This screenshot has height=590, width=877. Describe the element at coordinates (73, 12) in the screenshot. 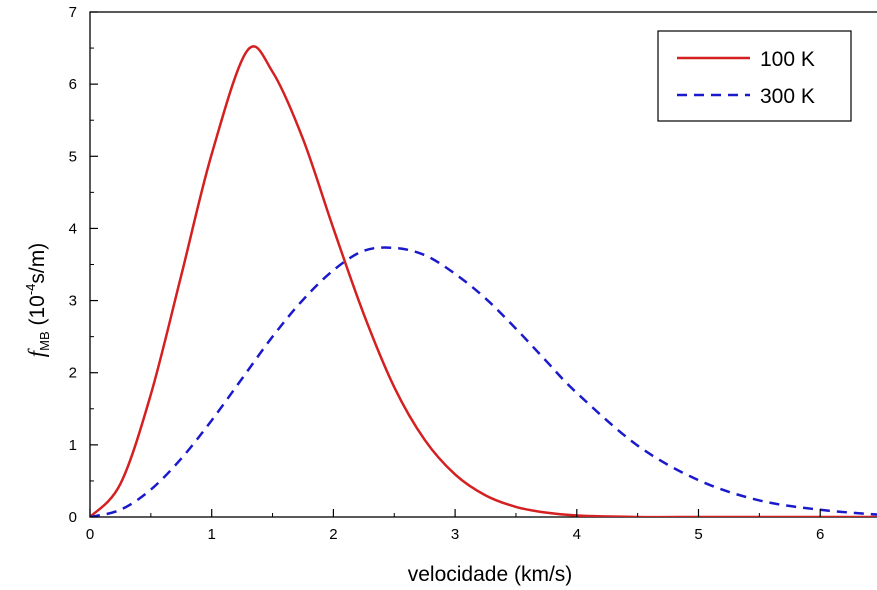

I see `y-tick-label: 7` at that location.